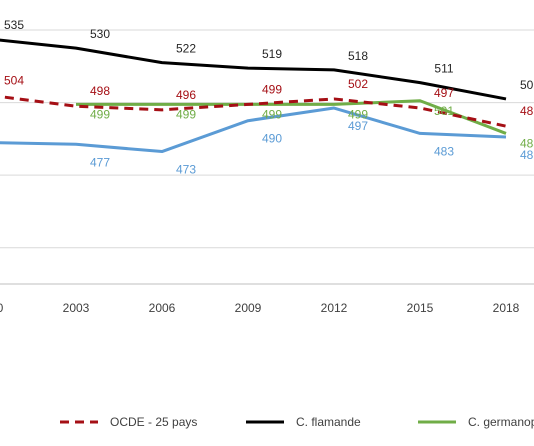 Image resolution: width=534 pixels, height=446 pixels. Describe the element at coordinates (527, 111) in the screenshot. I see `data-label: 487` at that location.